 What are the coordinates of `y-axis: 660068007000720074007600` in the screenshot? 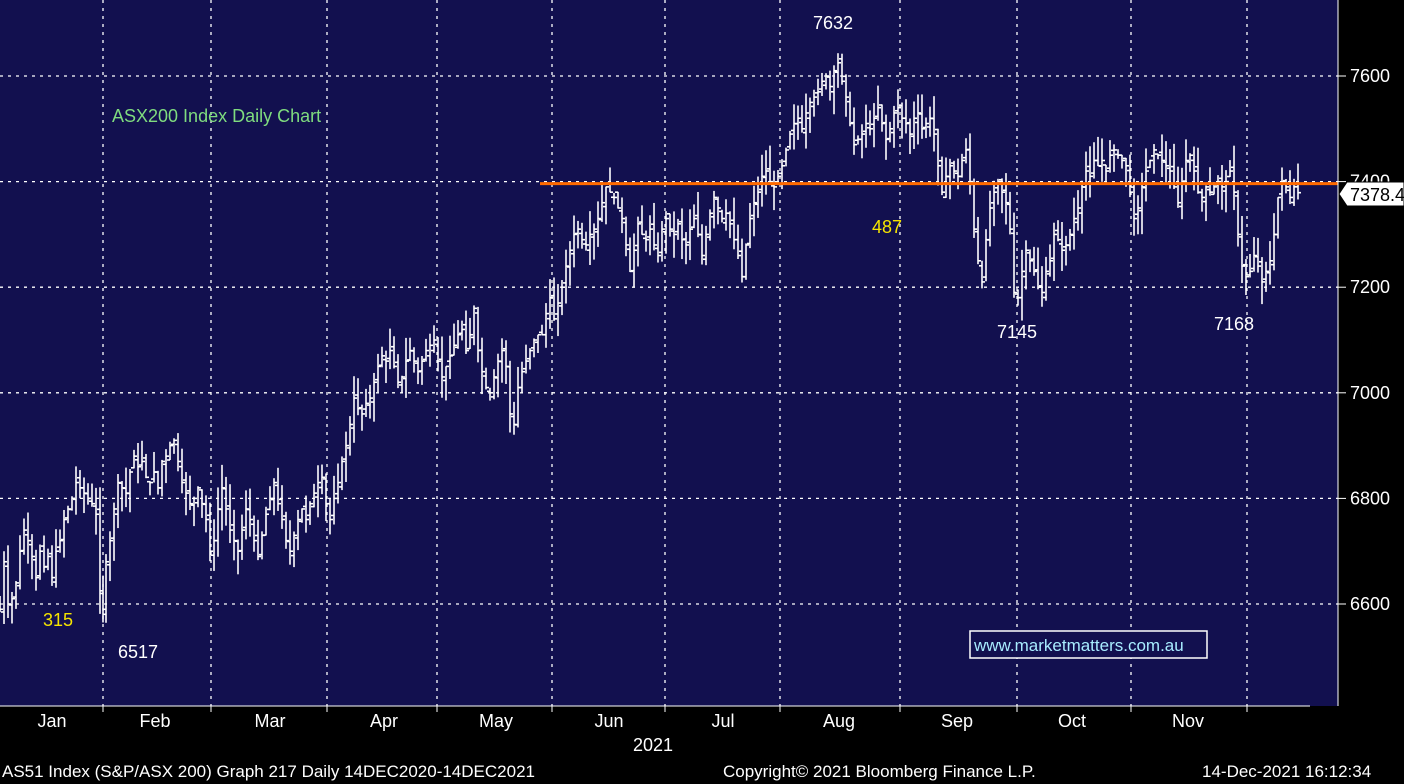 It's located at (1363, 353).